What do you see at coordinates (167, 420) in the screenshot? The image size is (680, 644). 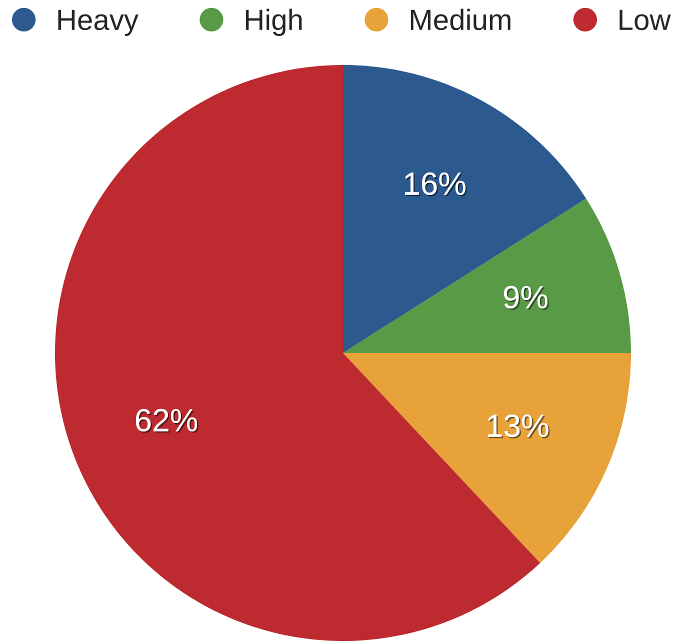 I see `data-label: 62%` at bounding box center [167, 420].